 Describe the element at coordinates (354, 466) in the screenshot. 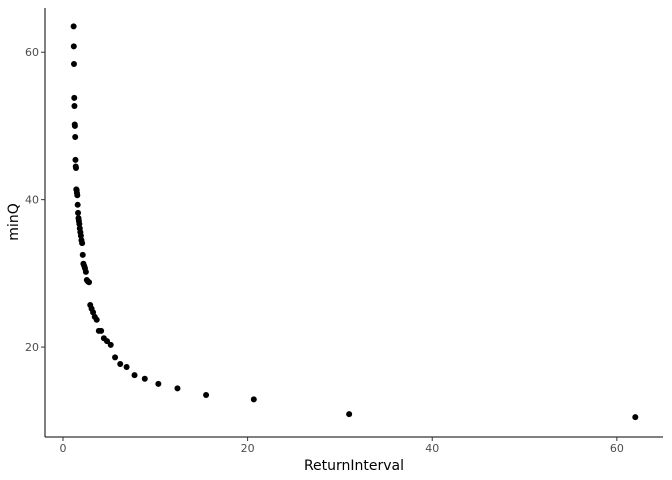

I see `x-axis-title: ReturnInterval` at that location.